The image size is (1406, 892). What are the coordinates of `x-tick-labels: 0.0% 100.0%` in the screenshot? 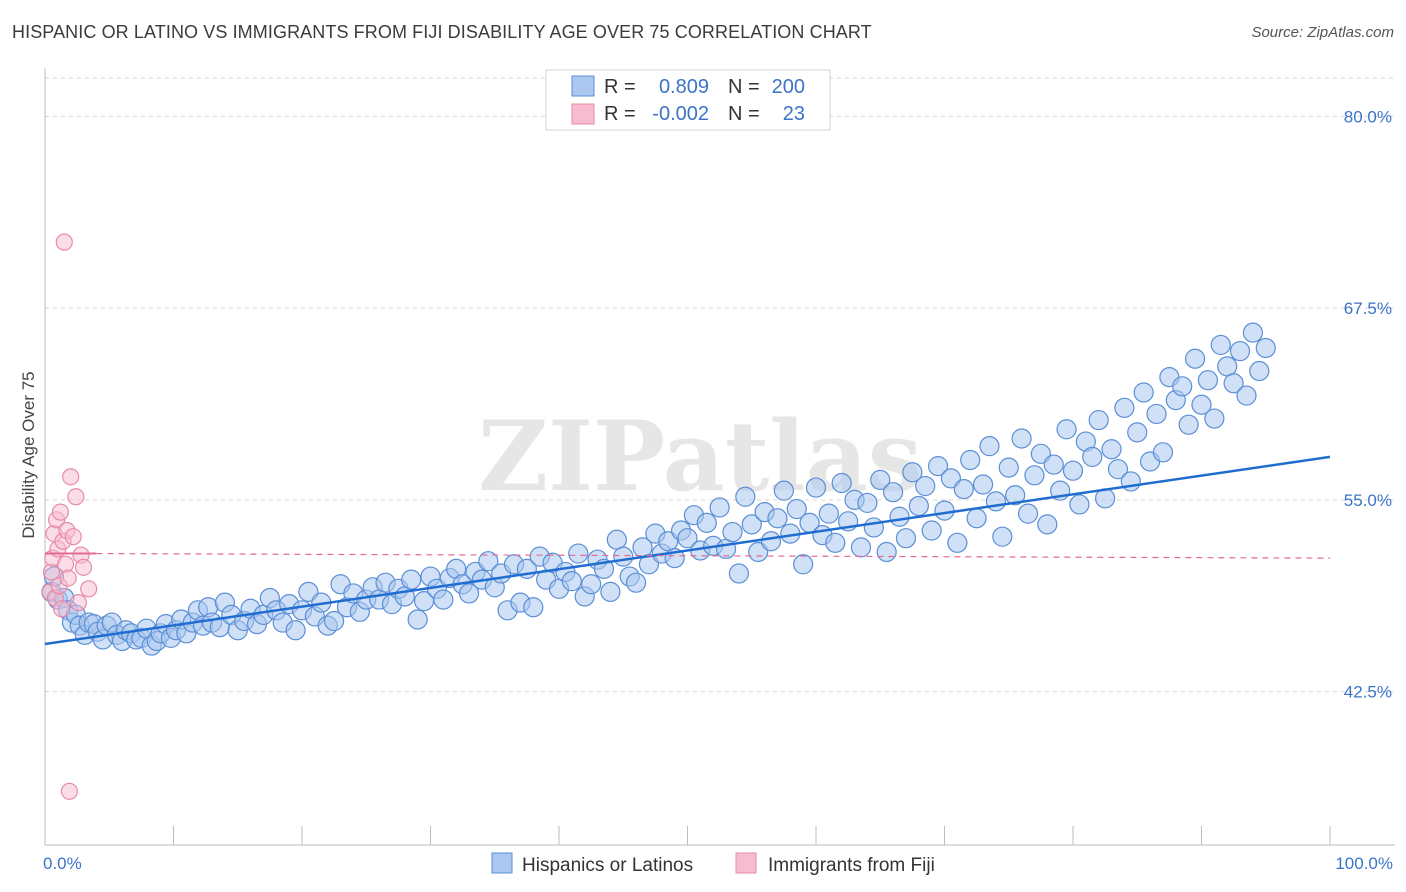 It's located at (718, 863).